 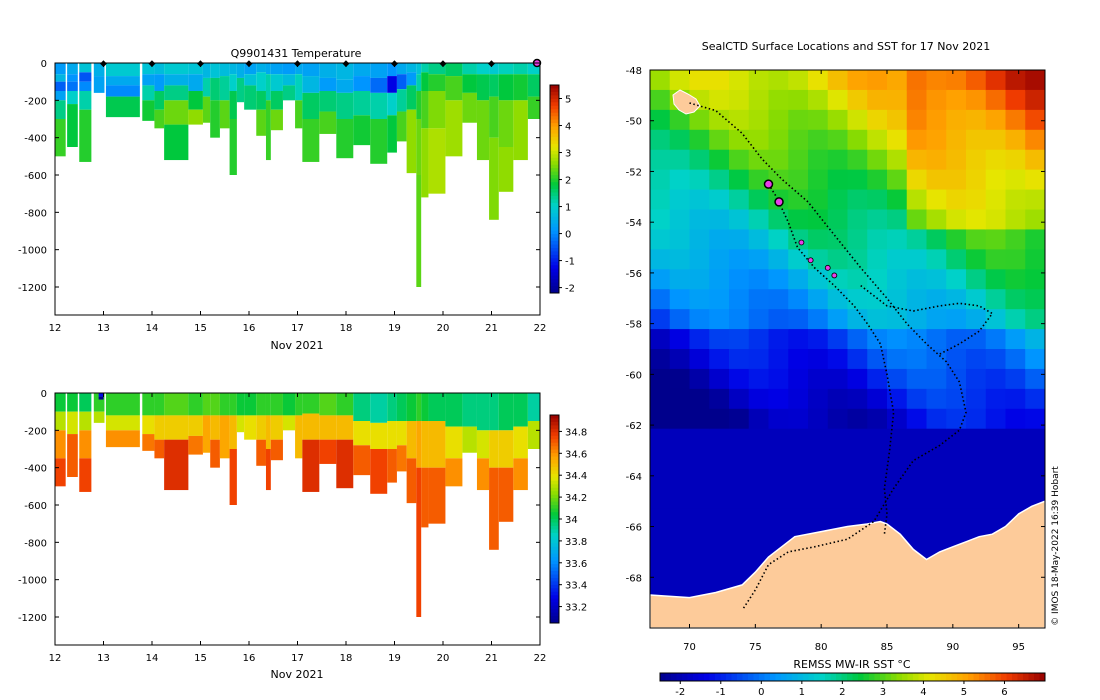 What do you see at coordinates (779, 202) in the screenshot?
I see `profile-site` at bounding box center [779, 202].